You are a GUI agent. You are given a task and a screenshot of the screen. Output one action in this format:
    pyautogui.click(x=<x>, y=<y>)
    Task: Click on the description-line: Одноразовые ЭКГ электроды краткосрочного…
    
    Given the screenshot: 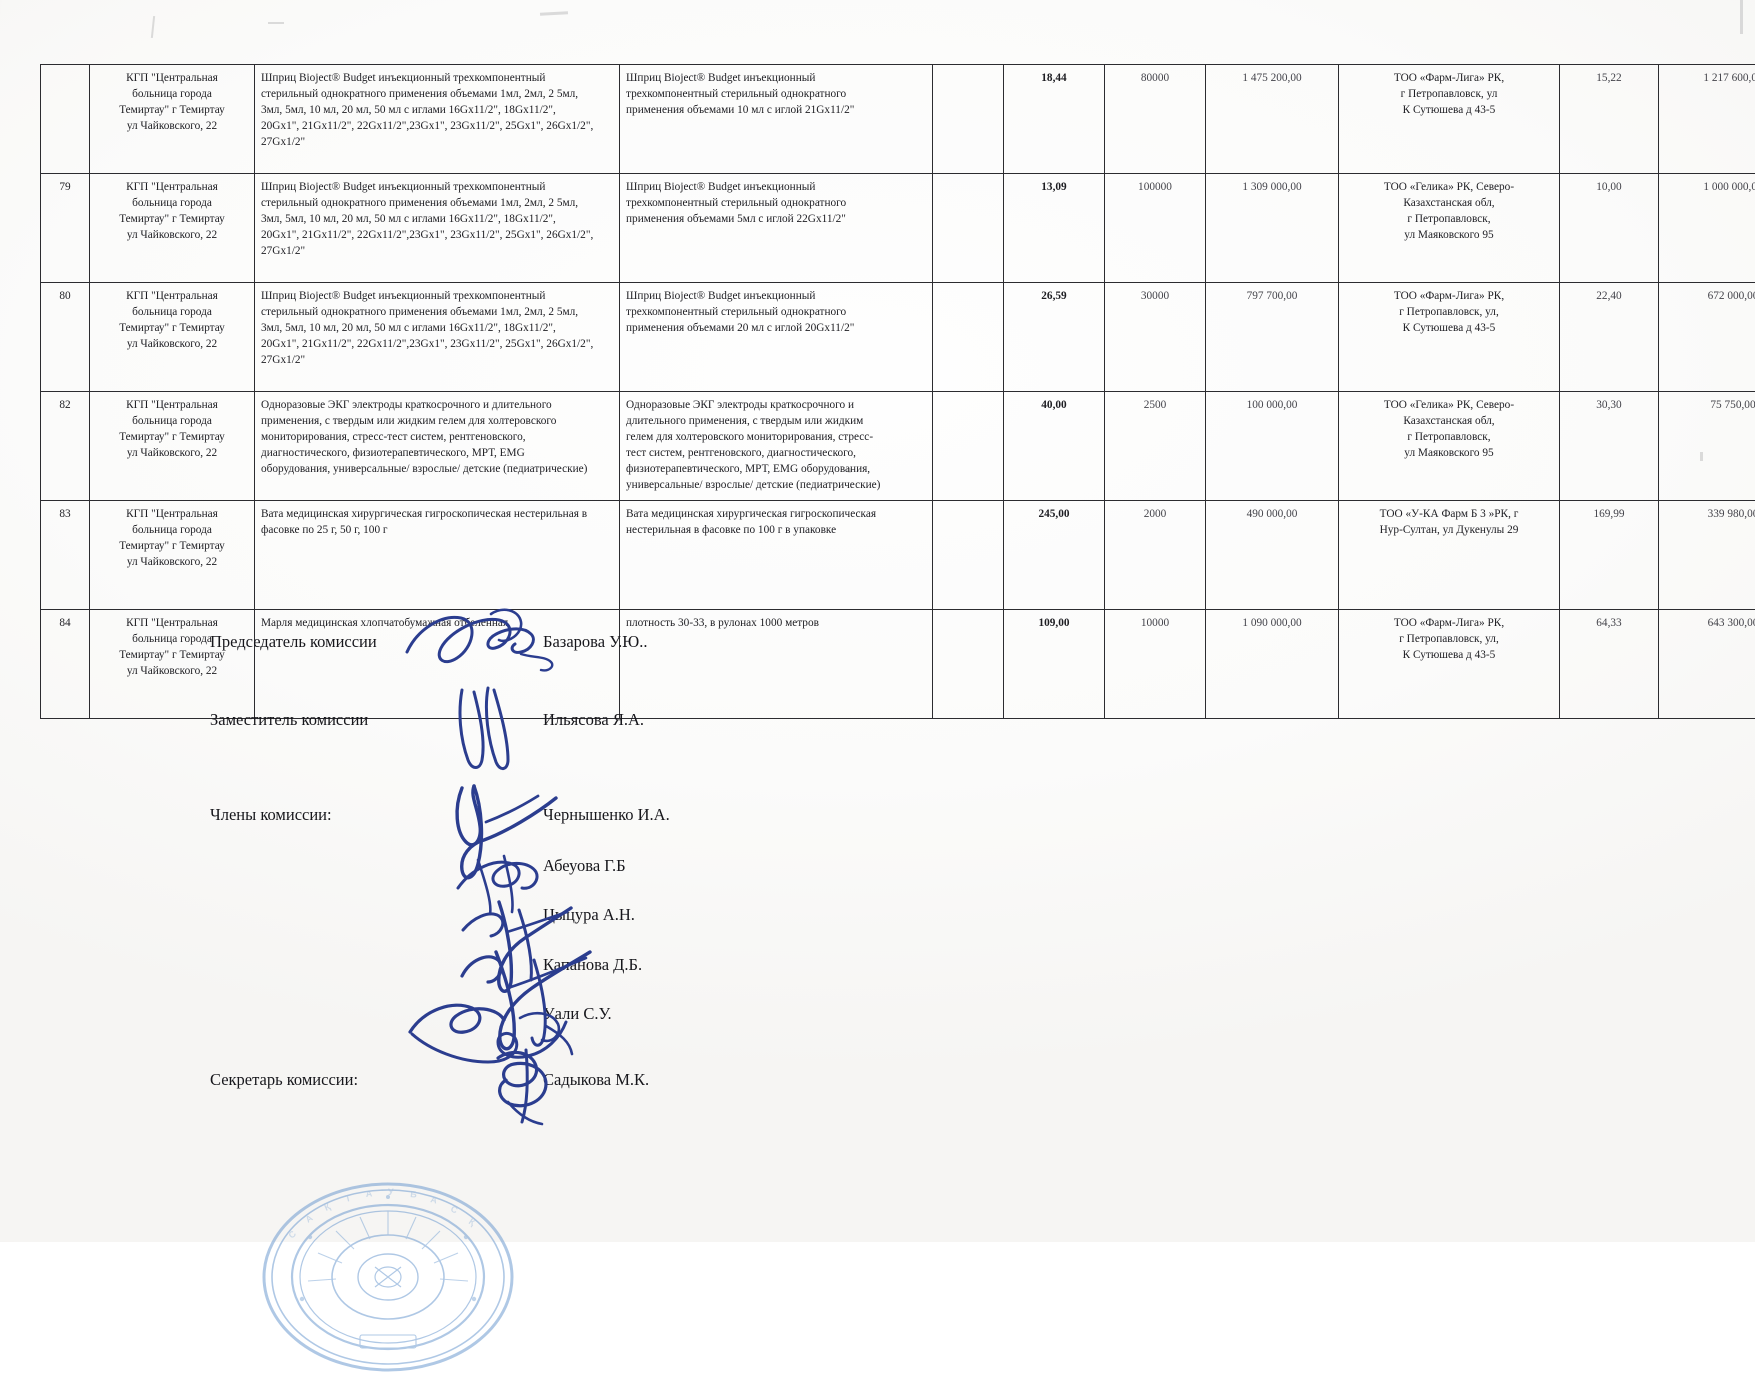 What is the action you would take?
    pyautogui.click(x=437, y=405)
    